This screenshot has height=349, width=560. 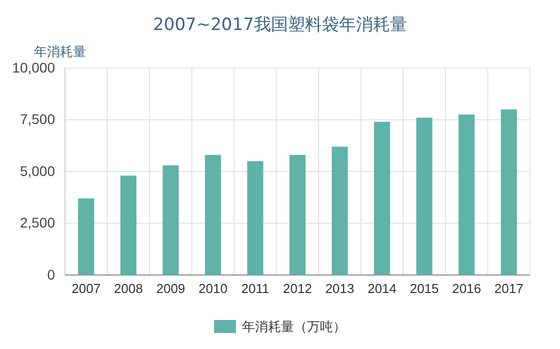 I want to click on y-tick-label: 7,500, so click(x=38, y=119).